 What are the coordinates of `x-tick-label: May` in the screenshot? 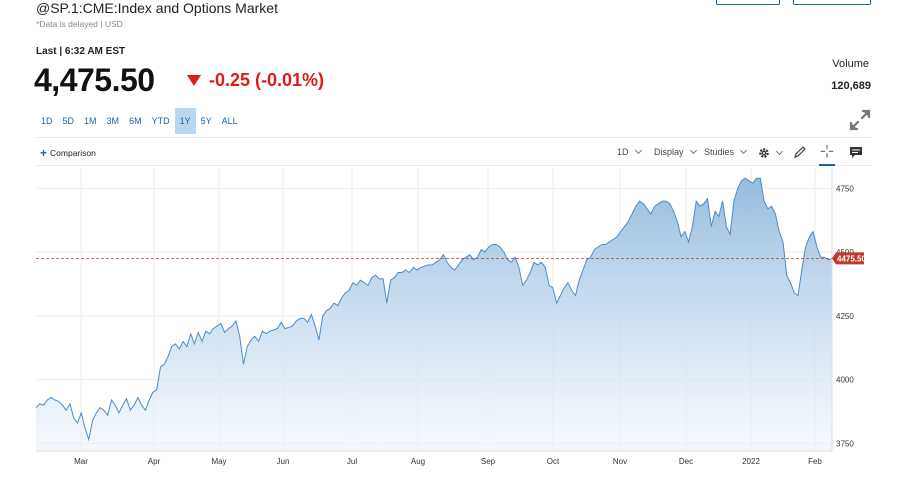 It's located at (218, 461).